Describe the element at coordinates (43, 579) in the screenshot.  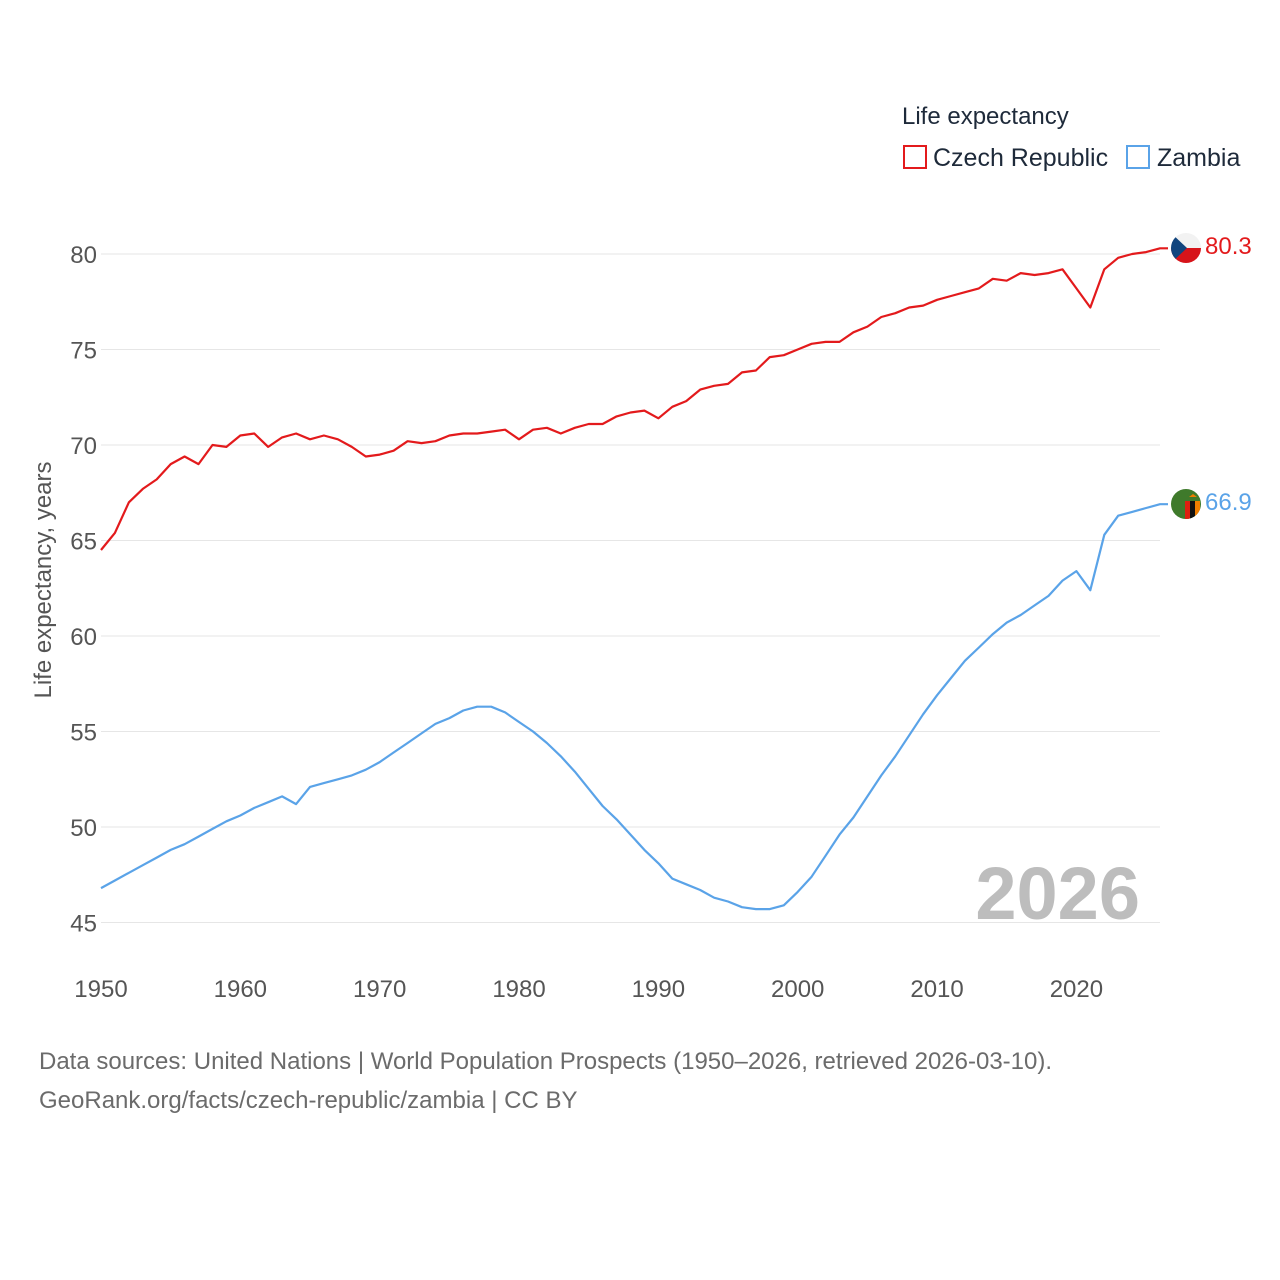
I see `y-axis-label: Life expectancy, years` at that location.